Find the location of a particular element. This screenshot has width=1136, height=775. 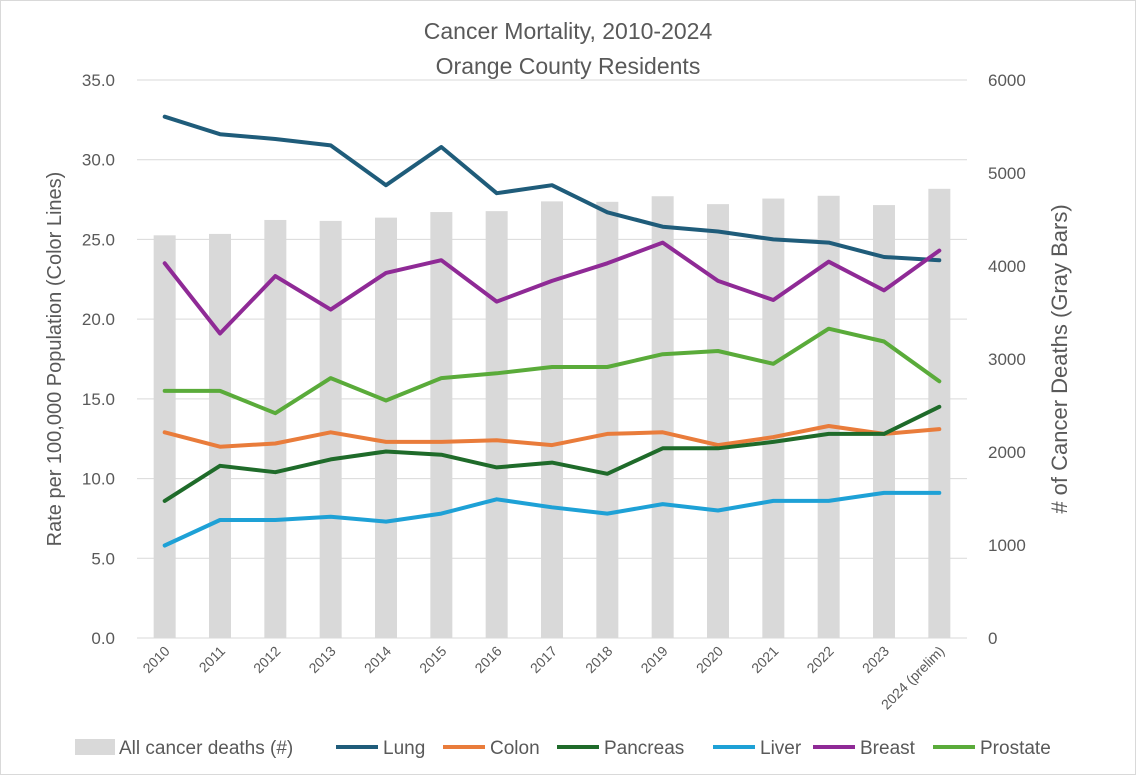

left-tick-label: 10.0 is located at coordinates (98, 479).